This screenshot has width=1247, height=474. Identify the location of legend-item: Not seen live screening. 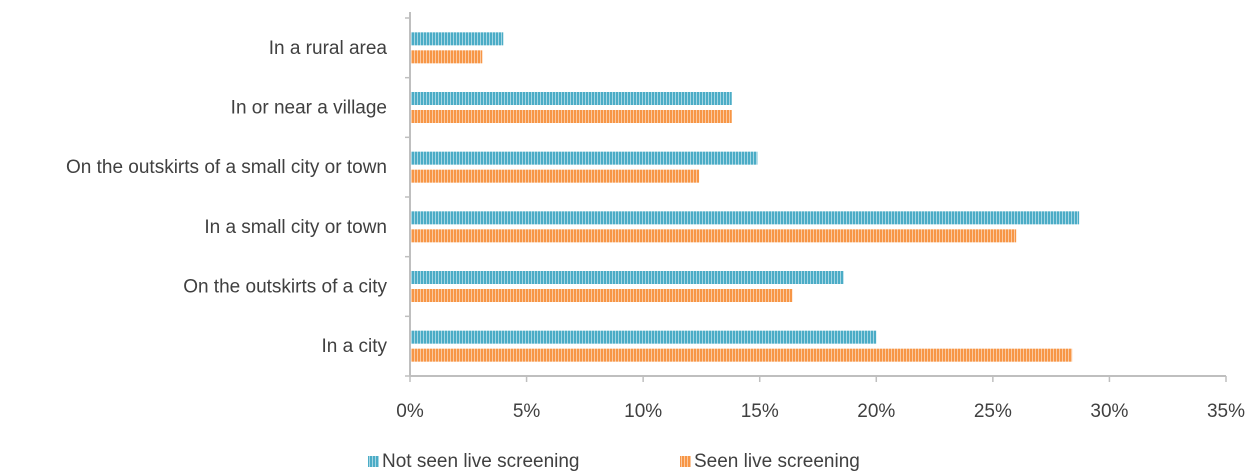
(474, 461).